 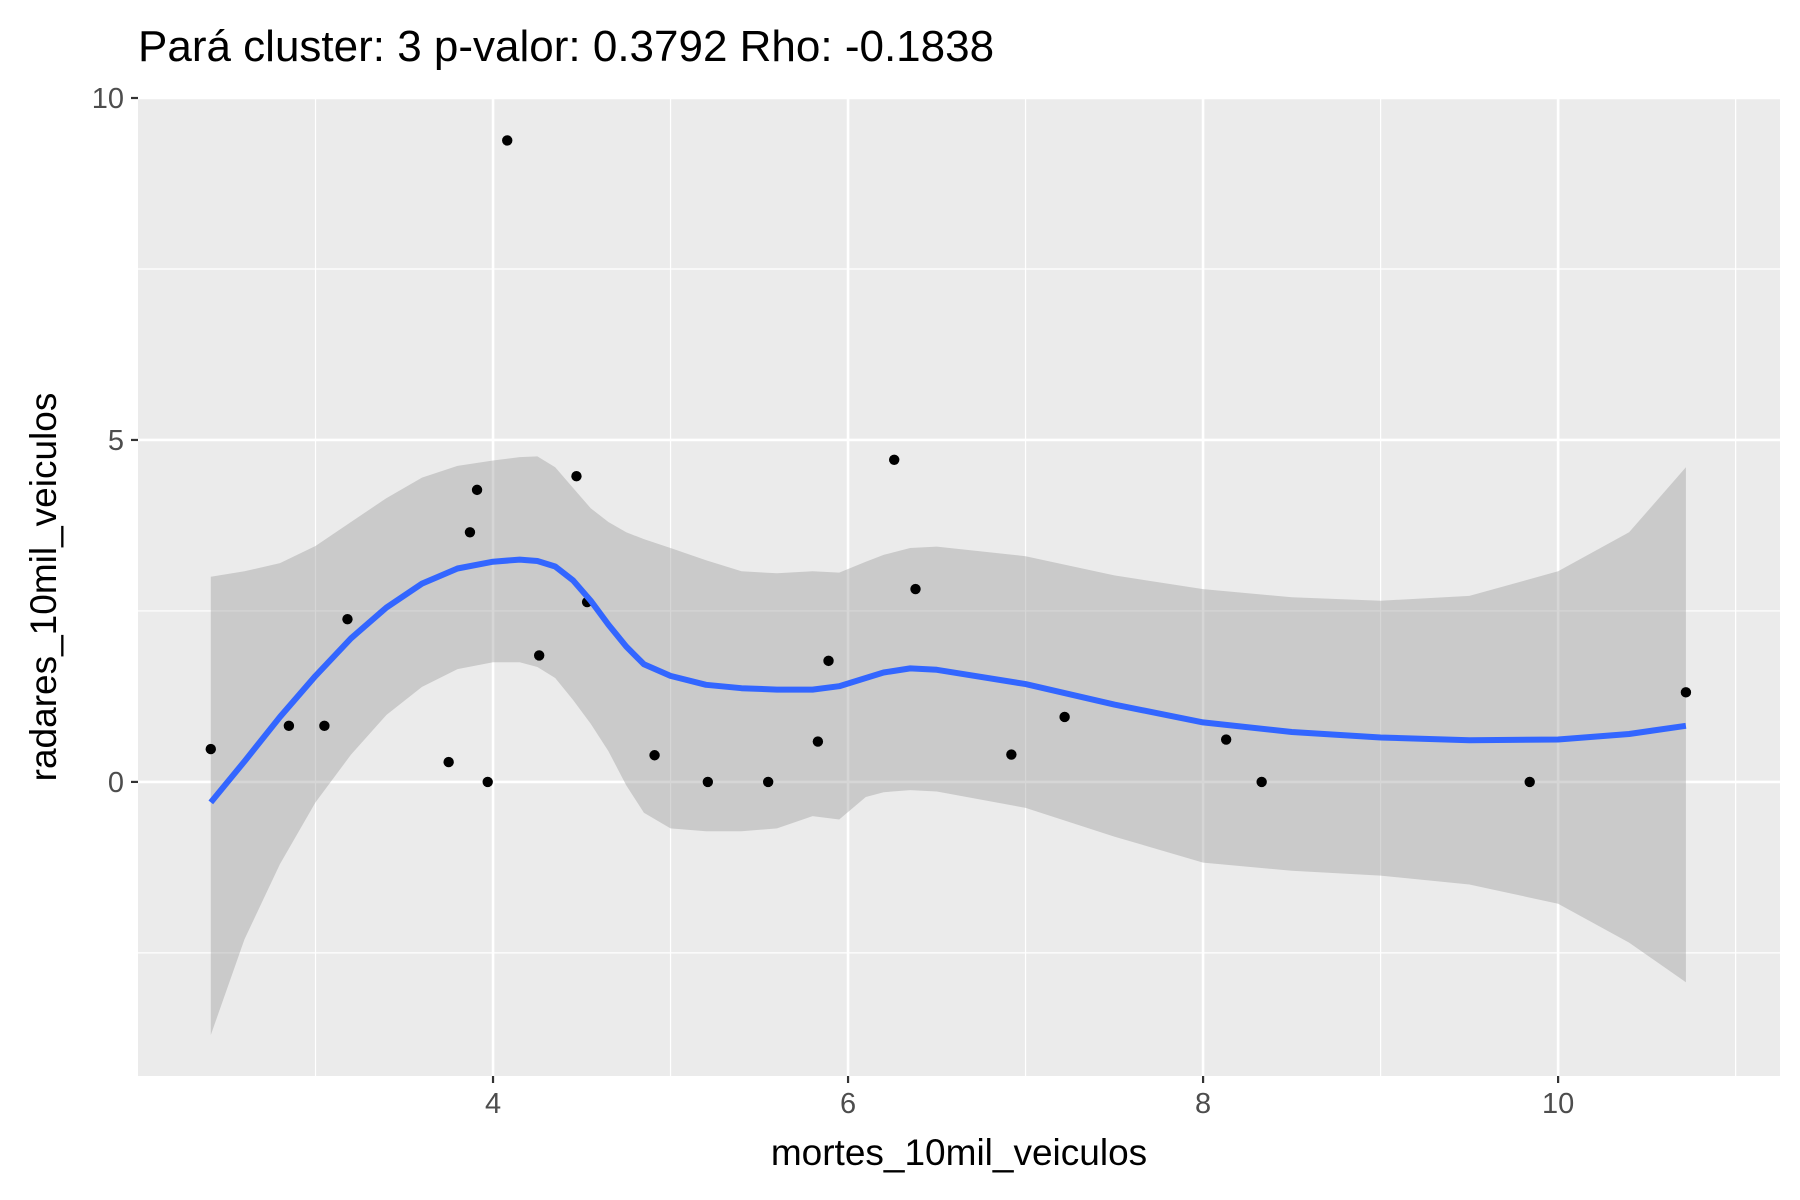 What do you see at coordinates (1203, 1104) in the screenshot?
I see `x-tick-label: 8` at bounding box center [1203, 1104].